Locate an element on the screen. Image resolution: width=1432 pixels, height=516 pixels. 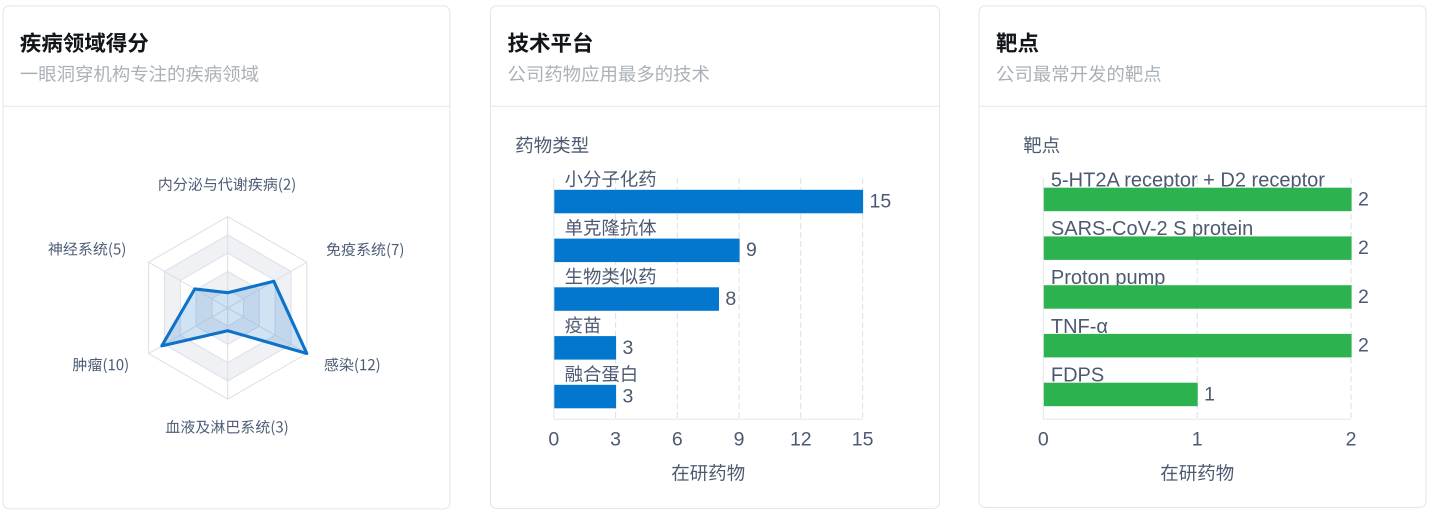
svg-text: Proton pump is located at coordinates (1108, 278).